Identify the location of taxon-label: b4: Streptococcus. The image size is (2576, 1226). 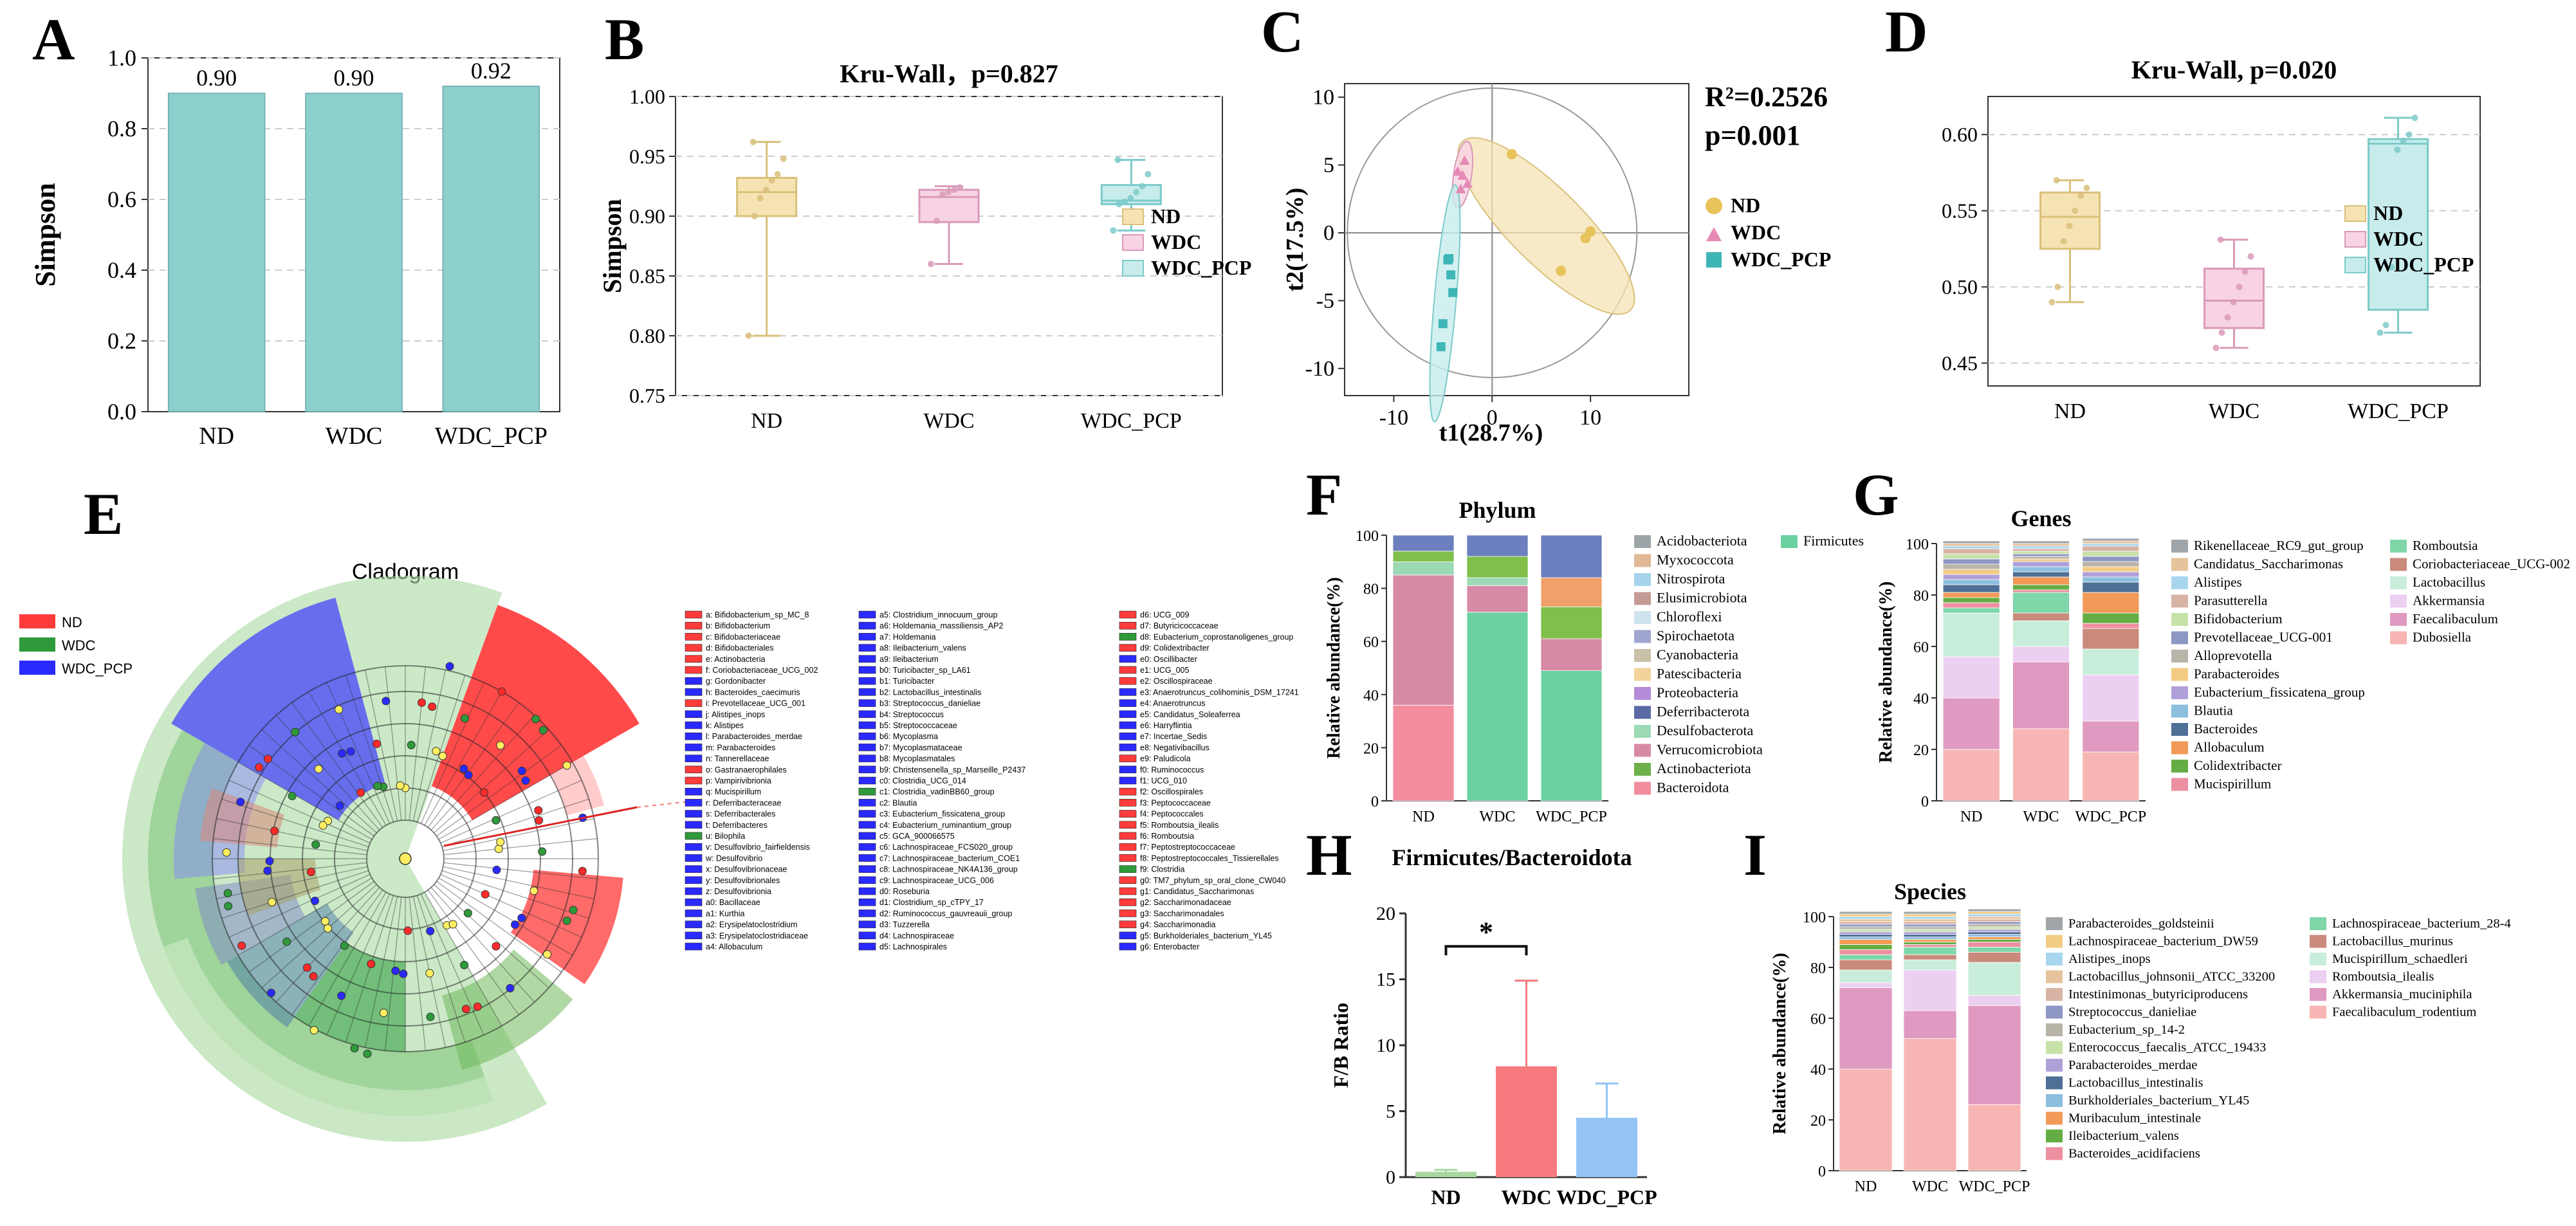
(911, 714).